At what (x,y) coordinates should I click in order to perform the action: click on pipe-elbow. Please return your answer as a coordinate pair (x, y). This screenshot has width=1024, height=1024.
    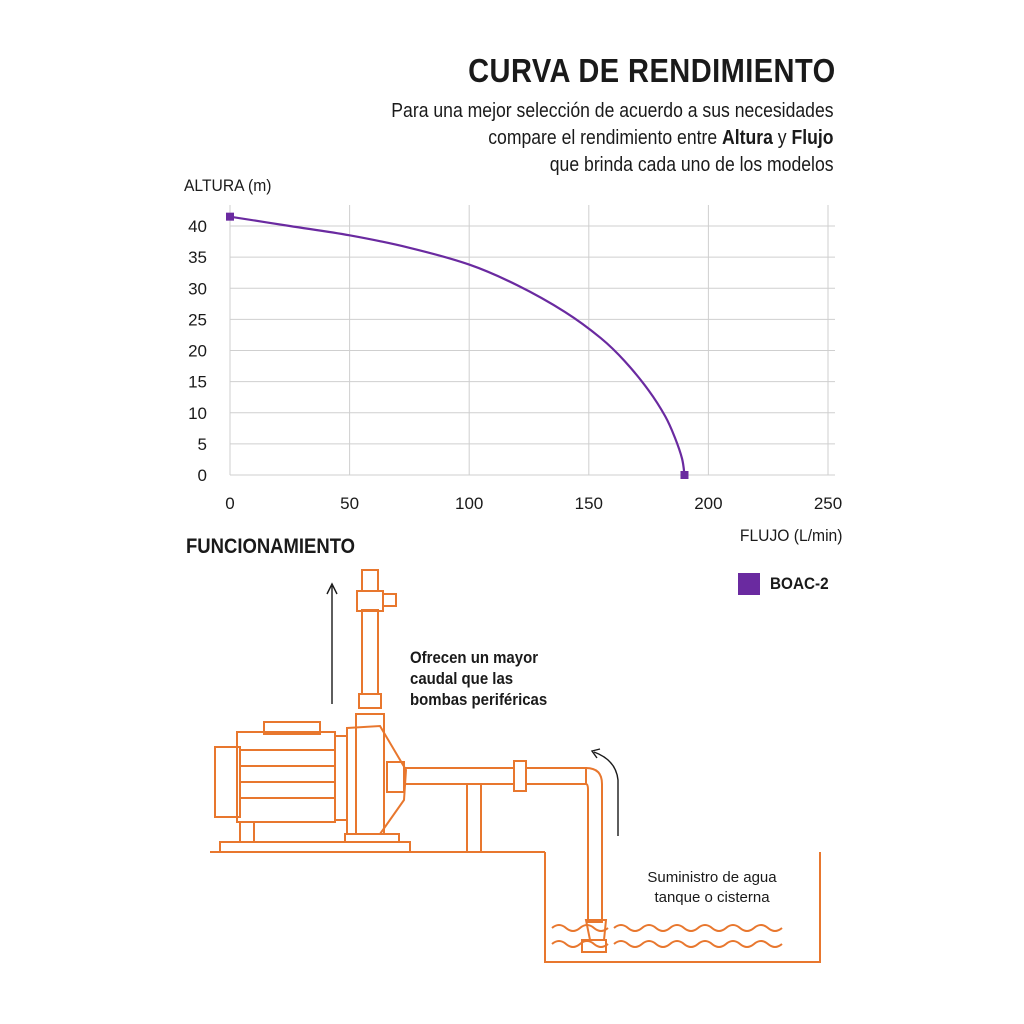
    Looking at the image, I should click on (594, 845).